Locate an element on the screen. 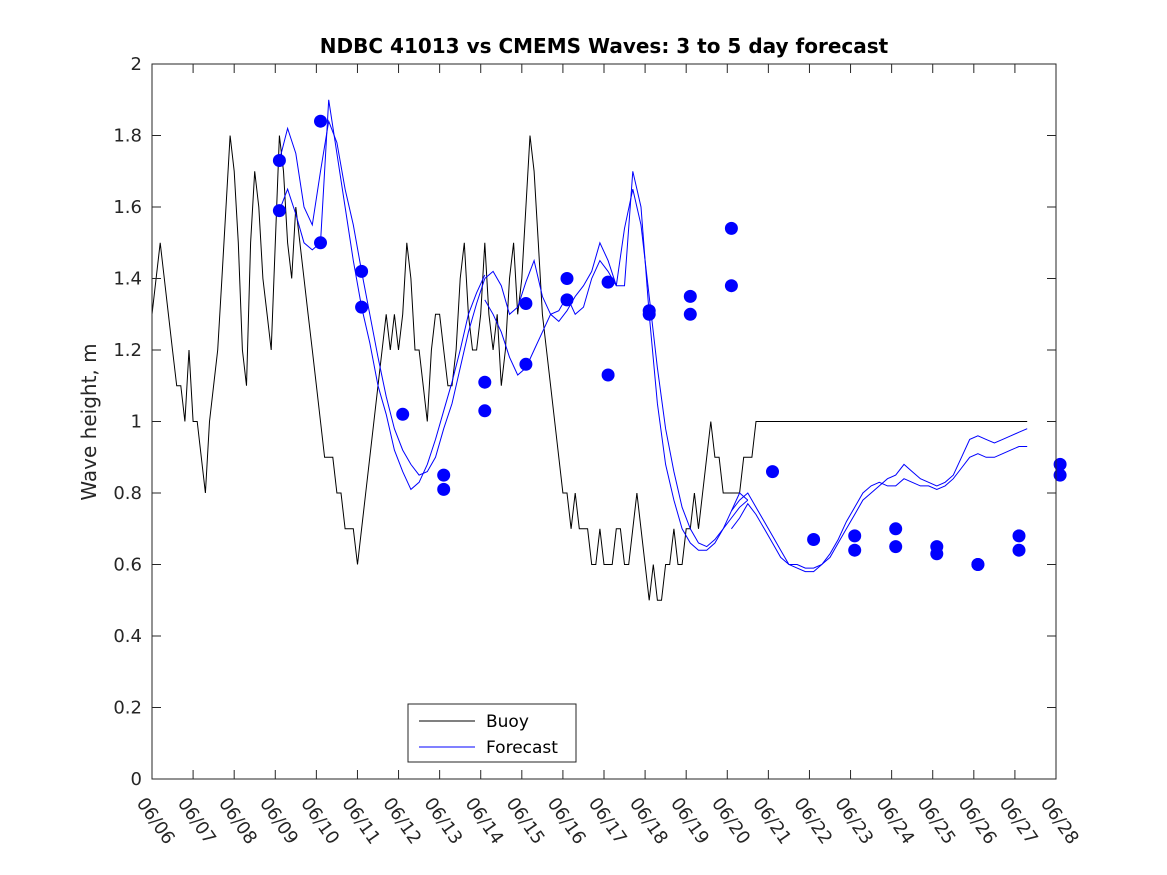 The image size is (1167, 875). legend-label-buoy: Buoy is located at coordinates (507, 722).